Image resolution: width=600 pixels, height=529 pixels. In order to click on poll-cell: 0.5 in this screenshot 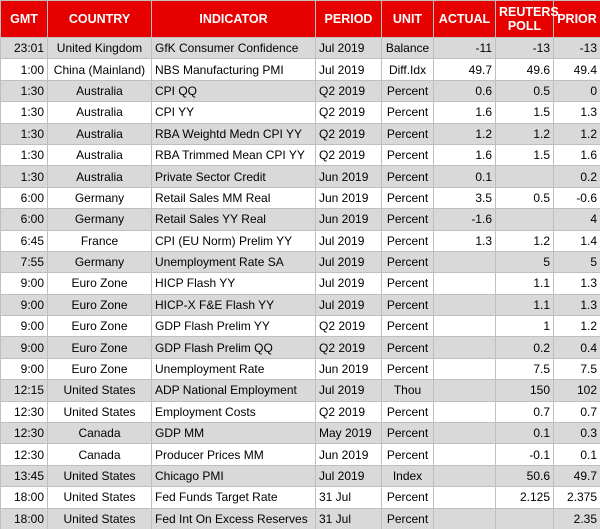, I will do `click(524, 91)`.